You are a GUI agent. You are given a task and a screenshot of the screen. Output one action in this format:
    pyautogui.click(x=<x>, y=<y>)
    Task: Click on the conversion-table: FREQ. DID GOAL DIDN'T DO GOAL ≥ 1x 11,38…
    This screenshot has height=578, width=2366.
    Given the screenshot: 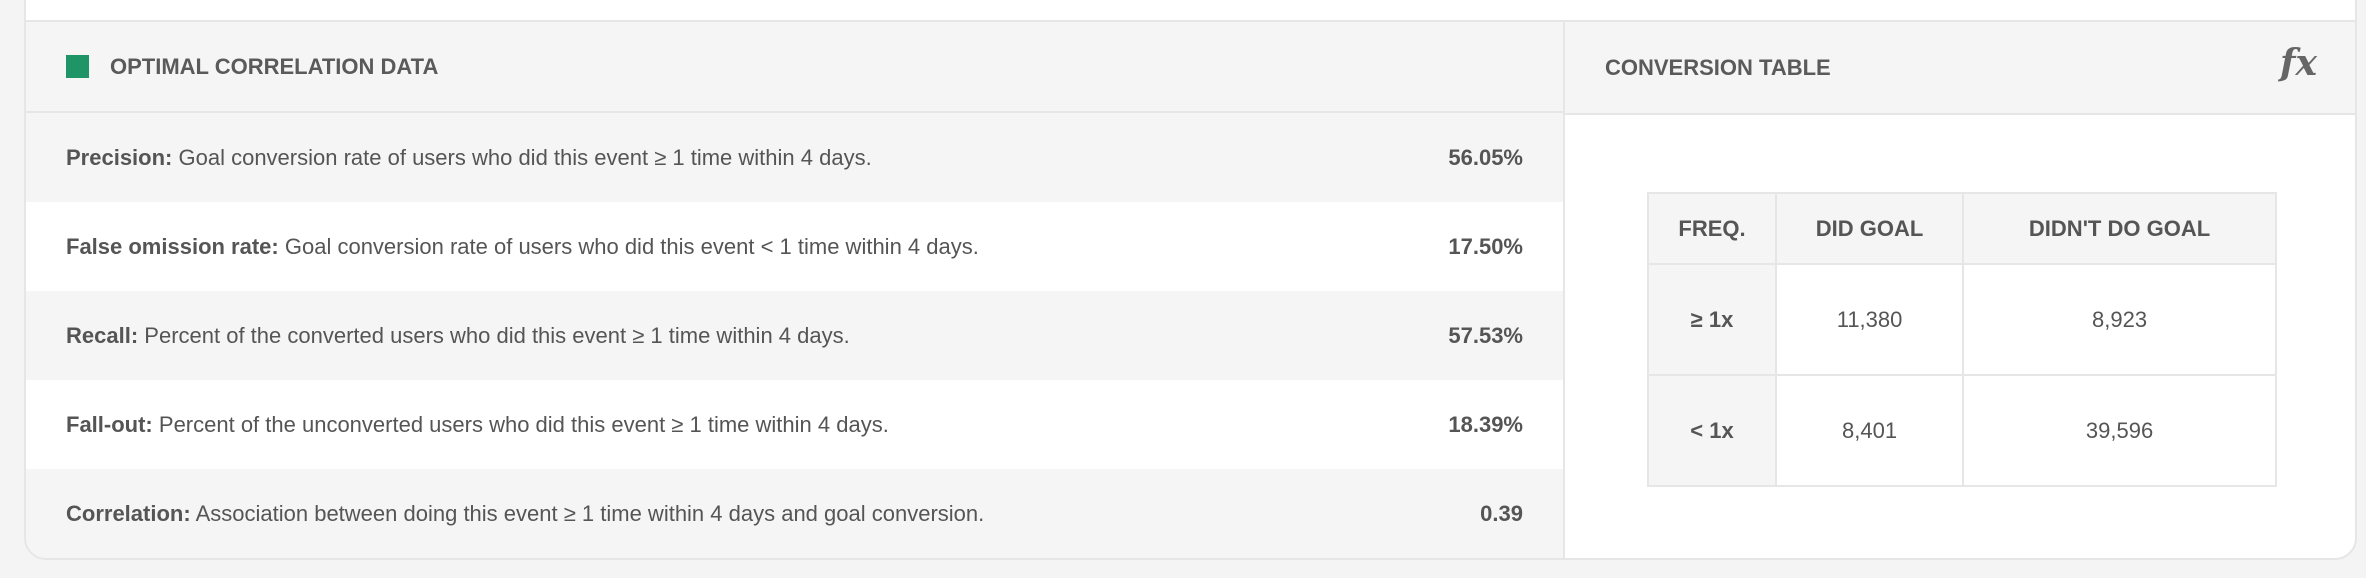 What is the action you would take?
    pyautogui.click(x=1962, y=339)
    